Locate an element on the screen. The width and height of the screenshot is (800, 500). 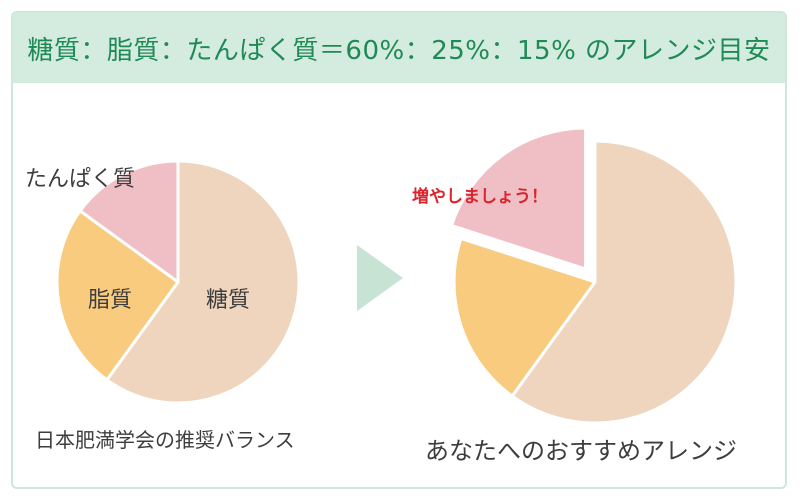
pie-label-protein: たんぱく質 is located at coordinates (80, 179).